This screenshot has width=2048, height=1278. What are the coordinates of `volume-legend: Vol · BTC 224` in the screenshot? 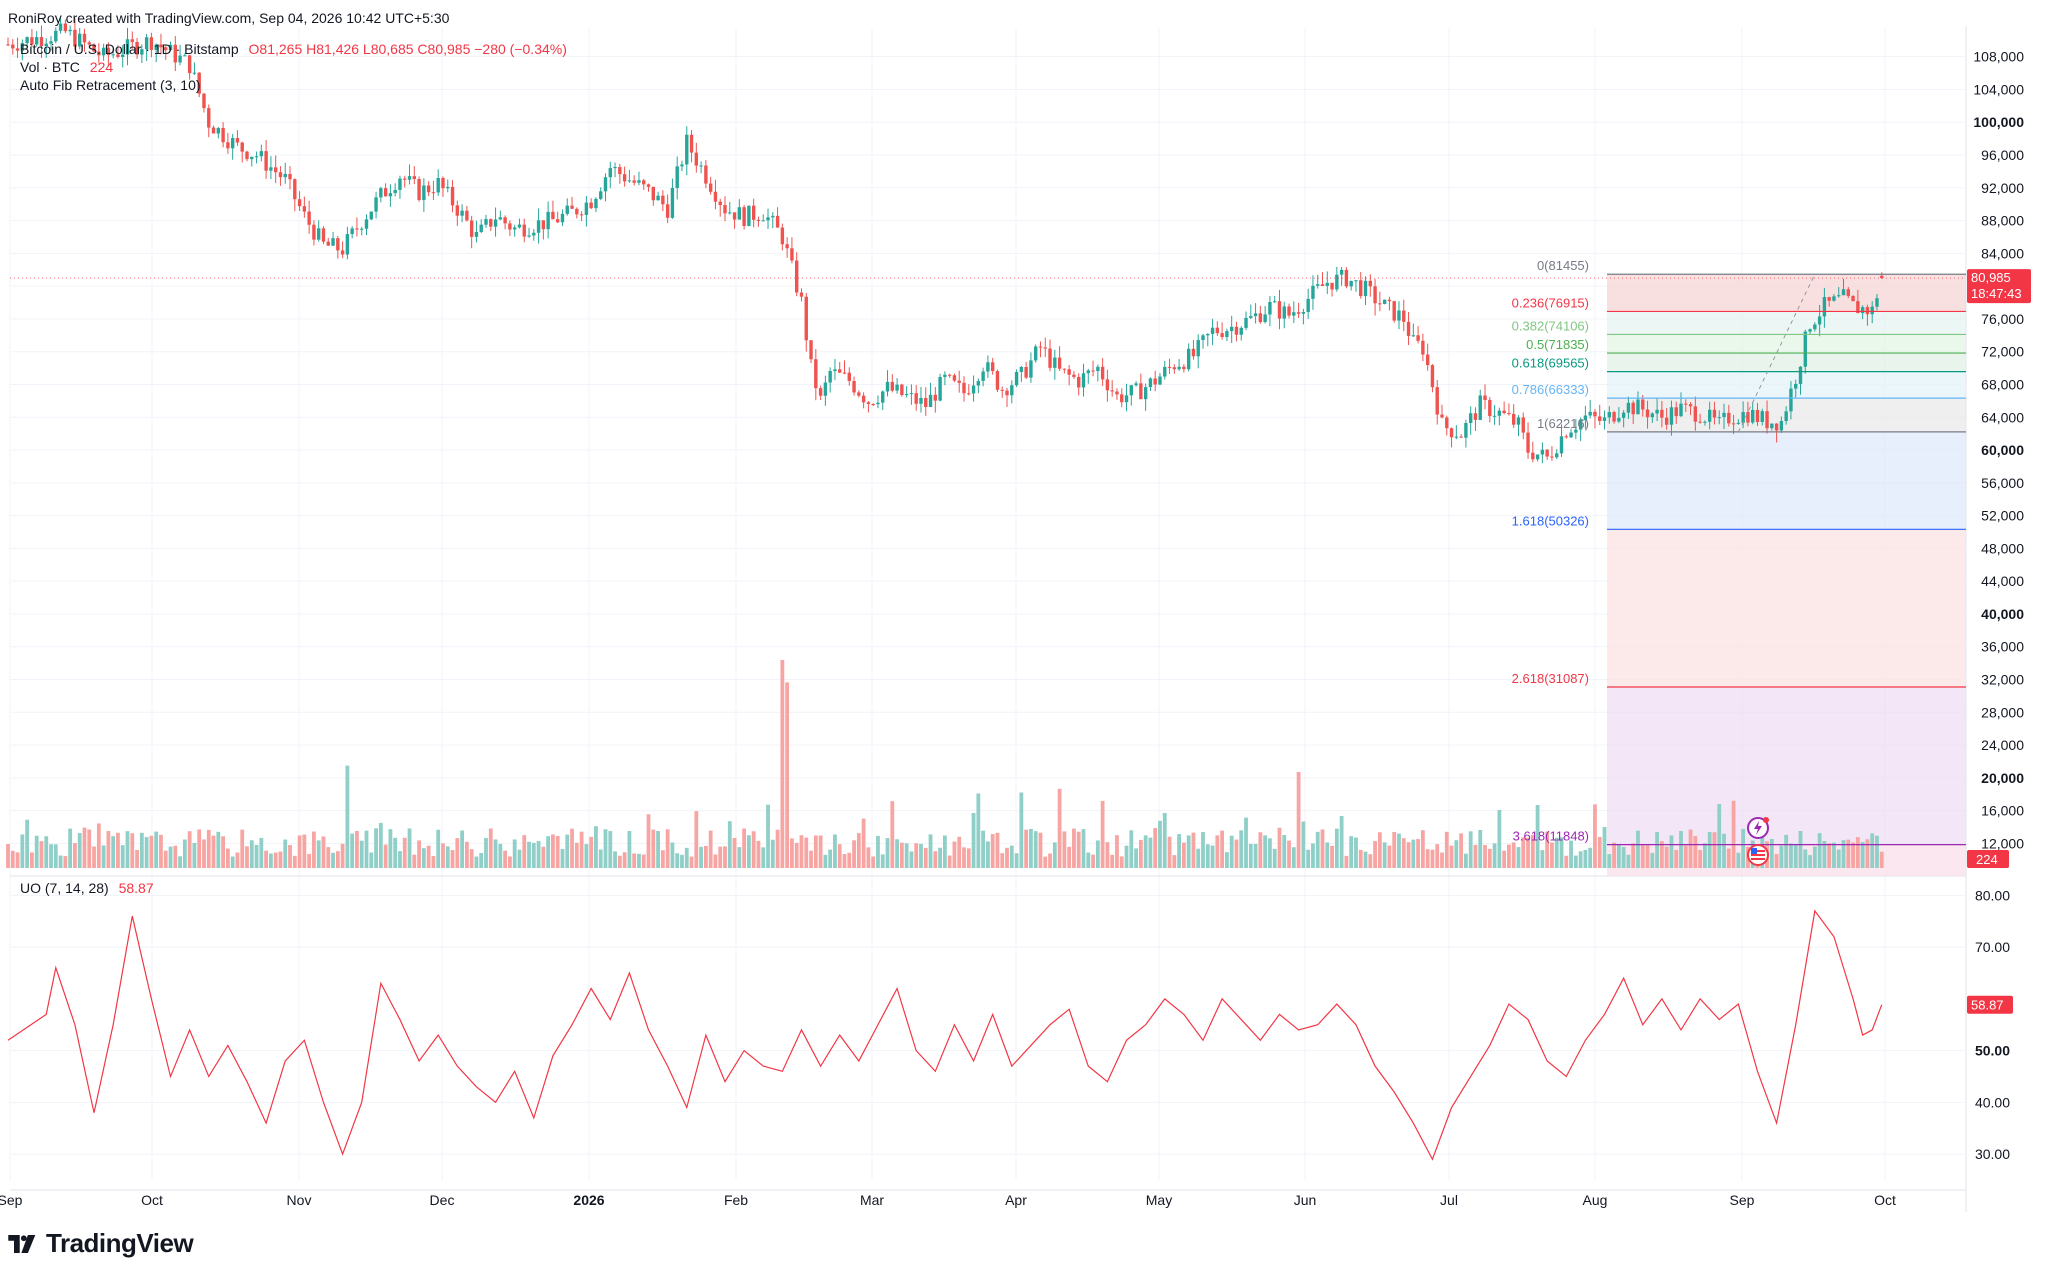 It's located at (69, 67).